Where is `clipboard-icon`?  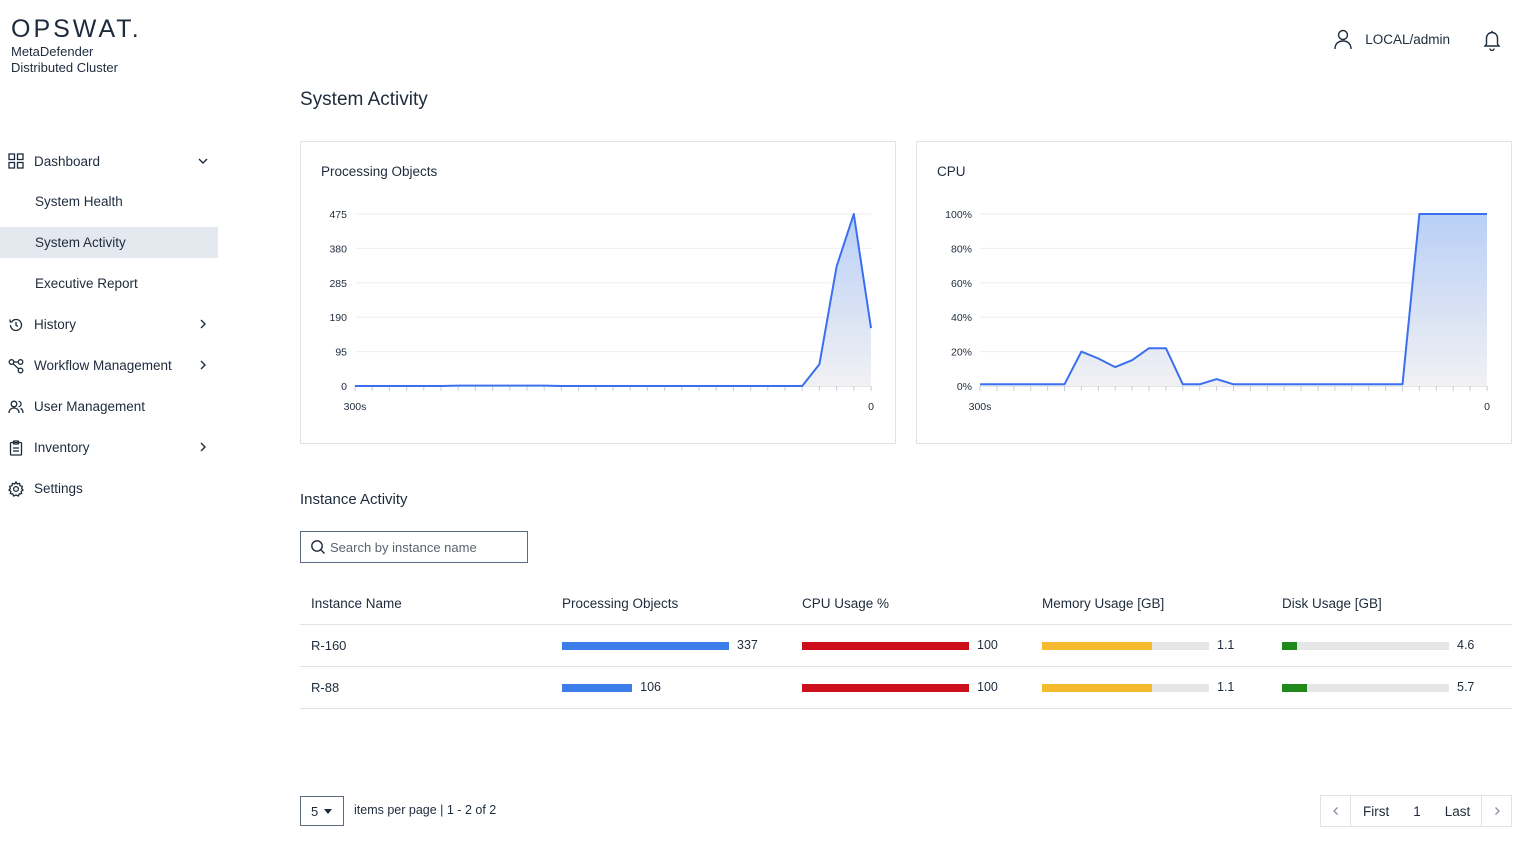
clipboard-icon is located at coordinates (16, 447).